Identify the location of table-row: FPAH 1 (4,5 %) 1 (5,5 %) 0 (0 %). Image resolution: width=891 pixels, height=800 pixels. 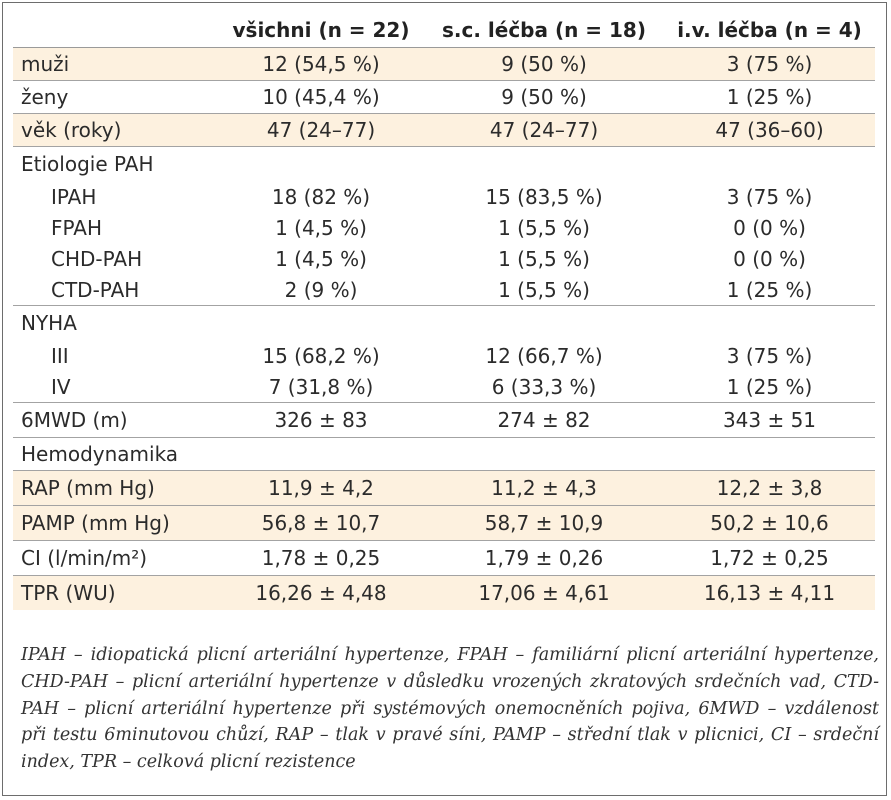
(444, 227).